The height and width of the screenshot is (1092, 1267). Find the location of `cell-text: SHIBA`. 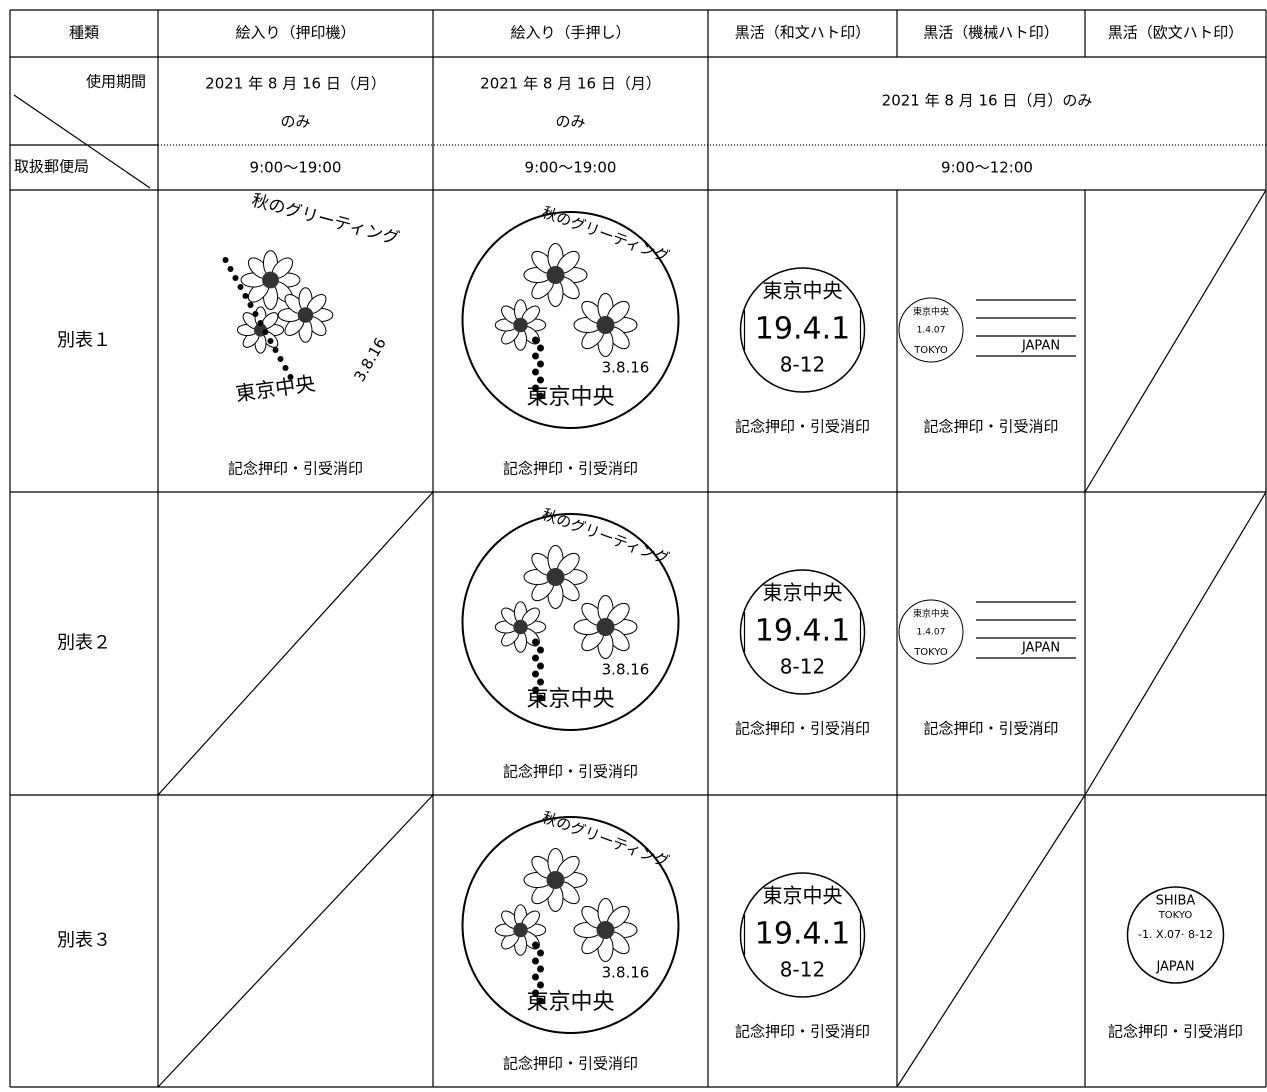

cell-text: SHIBA is located at coordinates (1176, 901).